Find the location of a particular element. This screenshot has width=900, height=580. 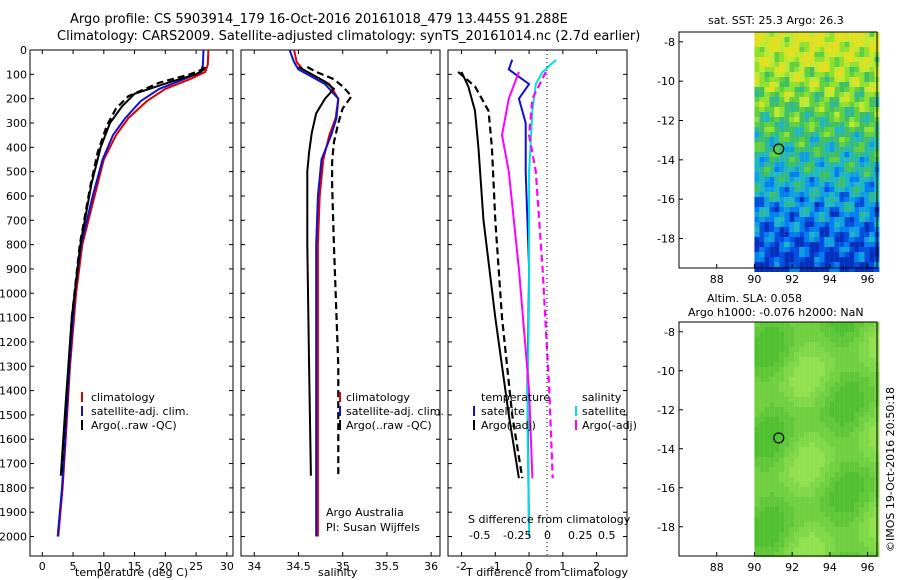

x-tick-label: 94 is located at coordinates (830, 567).